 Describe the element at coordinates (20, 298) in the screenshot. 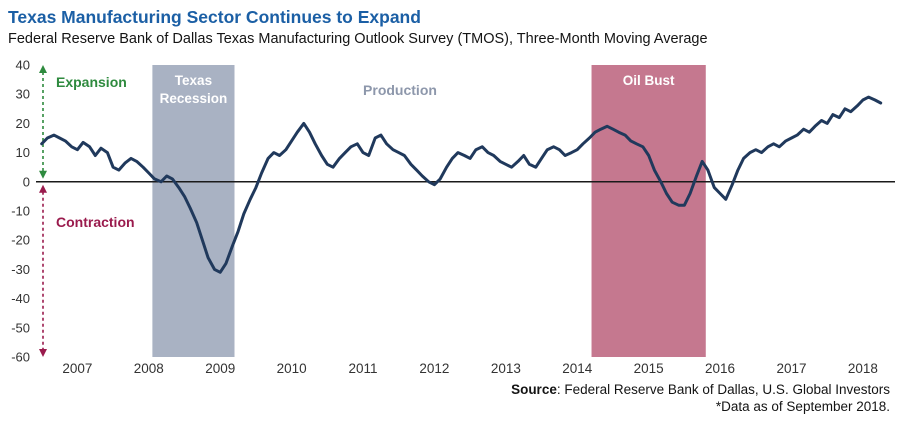

I see `y-tick-label: -40` at that location.